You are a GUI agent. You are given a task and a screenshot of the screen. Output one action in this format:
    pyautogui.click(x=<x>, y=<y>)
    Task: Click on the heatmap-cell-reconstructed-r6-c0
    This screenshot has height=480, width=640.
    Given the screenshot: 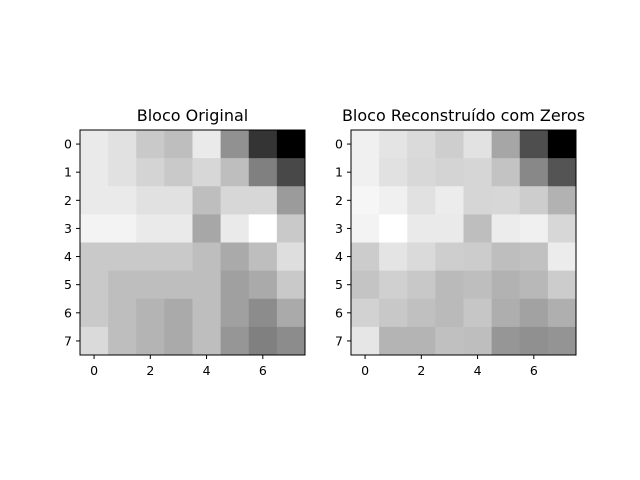 What is the action you would take?
    pyautogui.click(x=365, y=313)
    